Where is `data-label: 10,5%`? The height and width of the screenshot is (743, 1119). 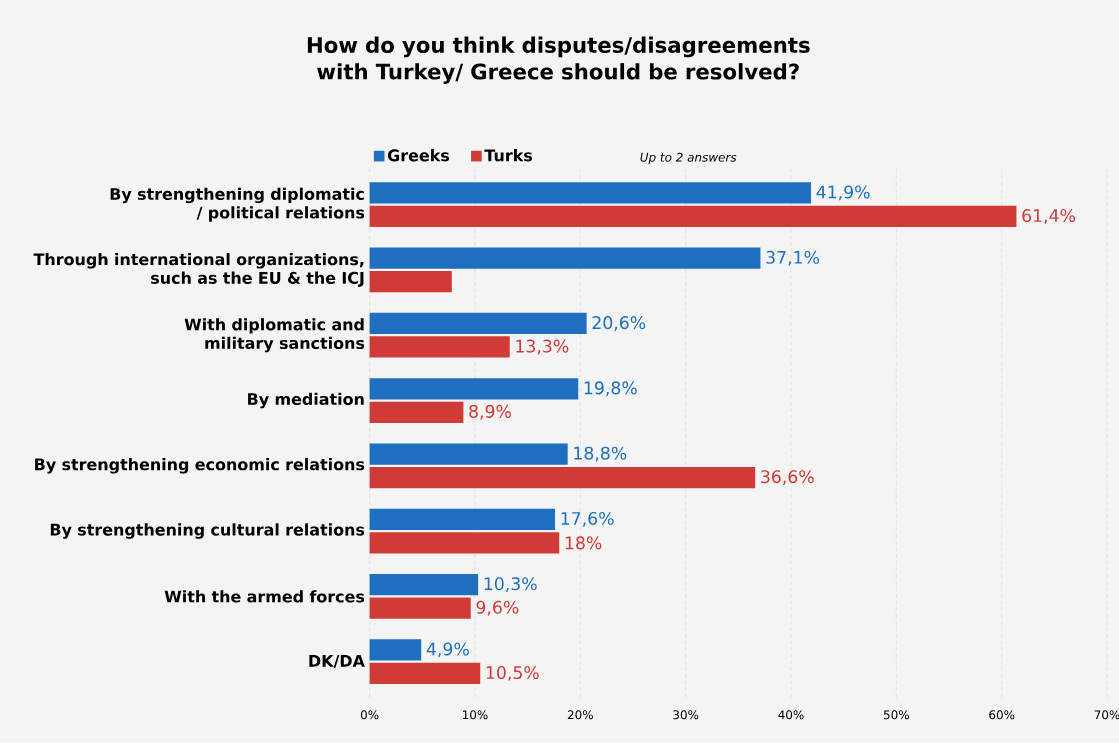
data-label: 10,5% is located at coordinates (512, 673).